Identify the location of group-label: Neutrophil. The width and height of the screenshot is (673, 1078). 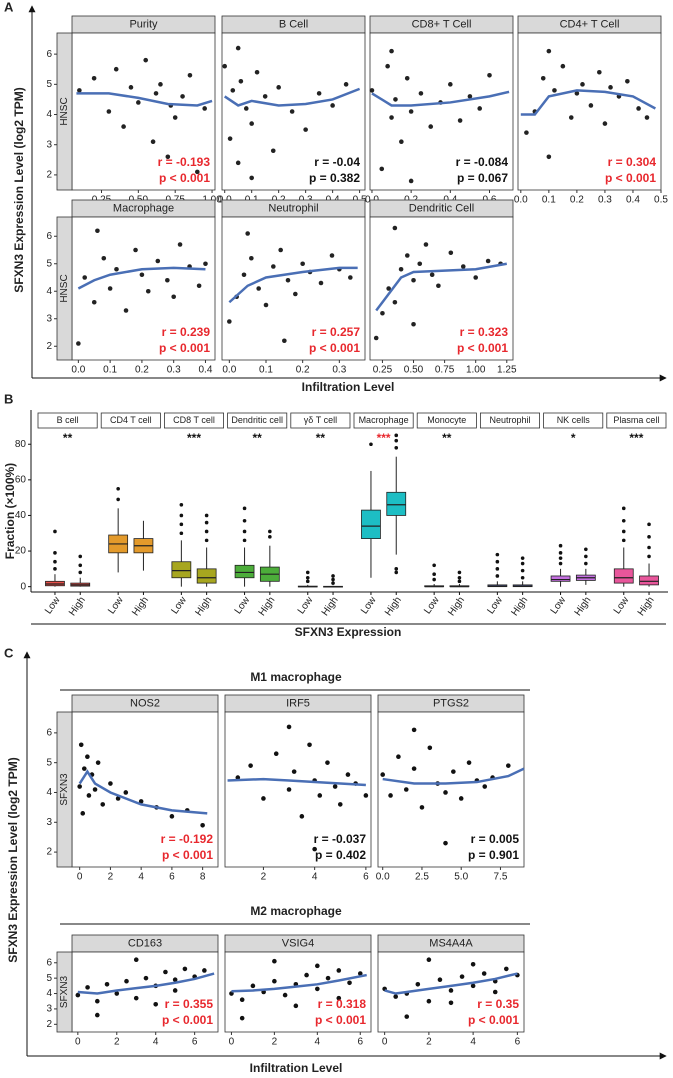
(509, 420).